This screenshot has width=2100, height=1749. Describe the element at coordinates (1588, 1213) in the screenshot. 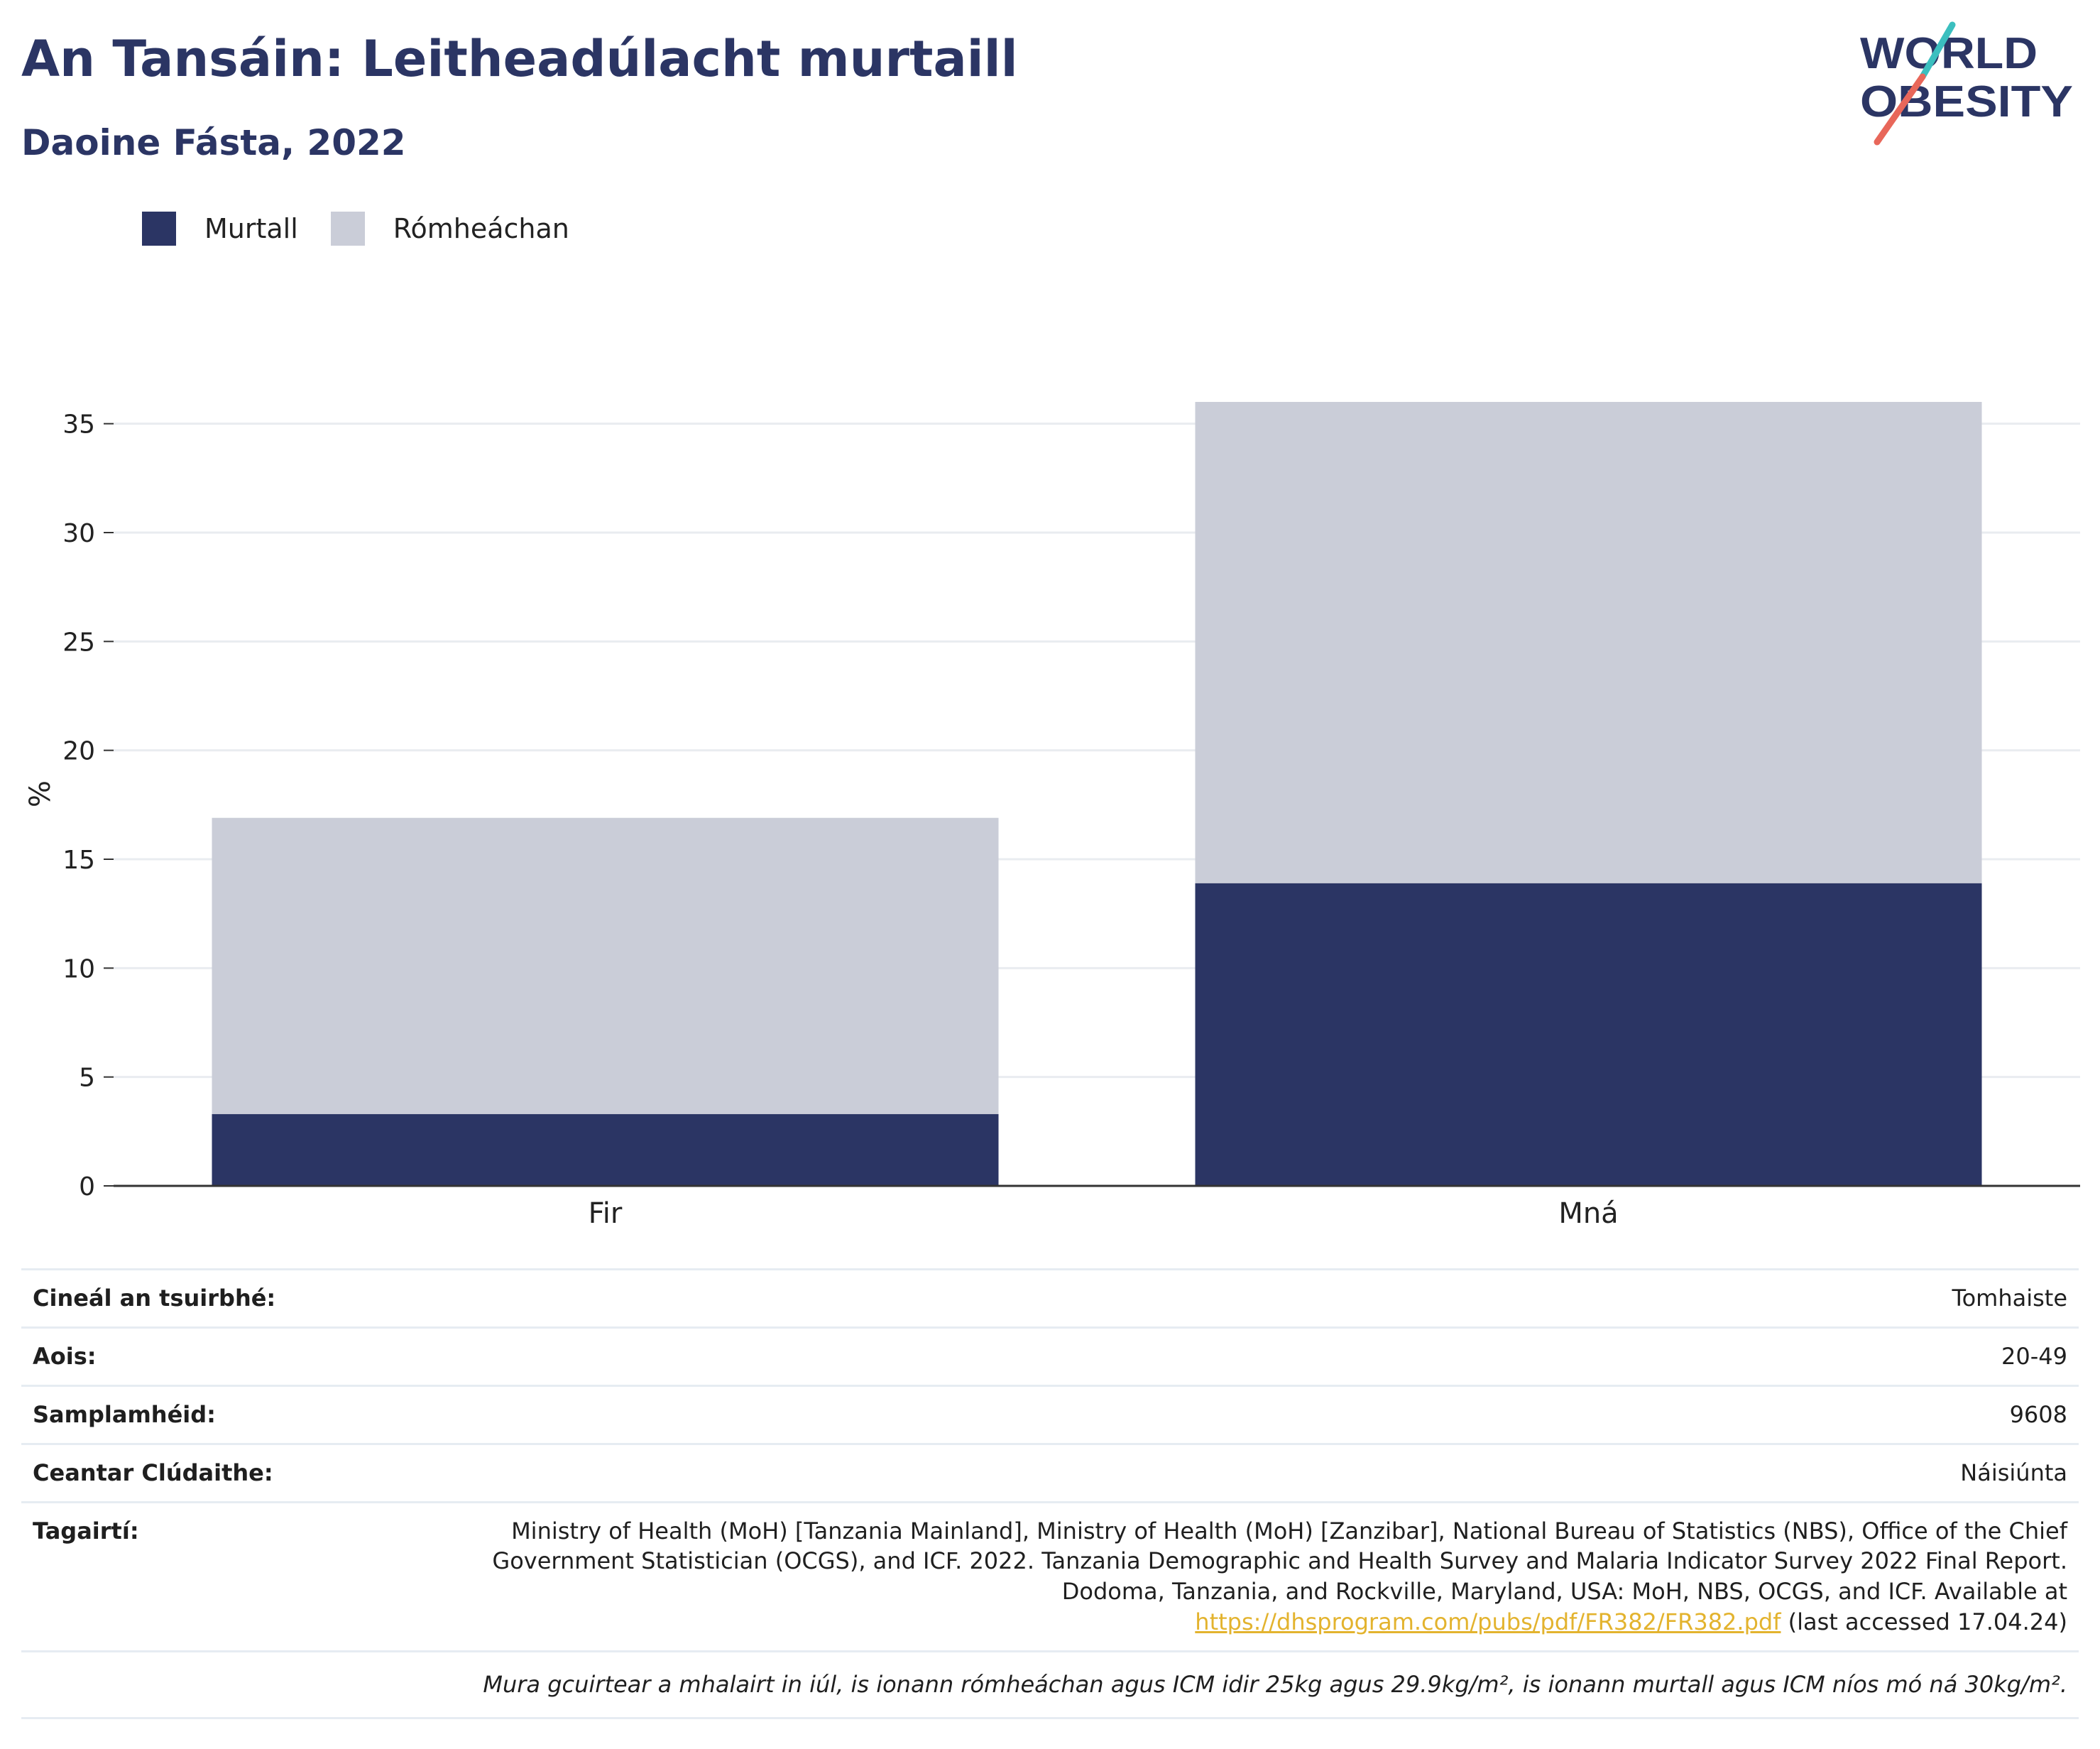

I see `x-tick-label: Mná` at that location.